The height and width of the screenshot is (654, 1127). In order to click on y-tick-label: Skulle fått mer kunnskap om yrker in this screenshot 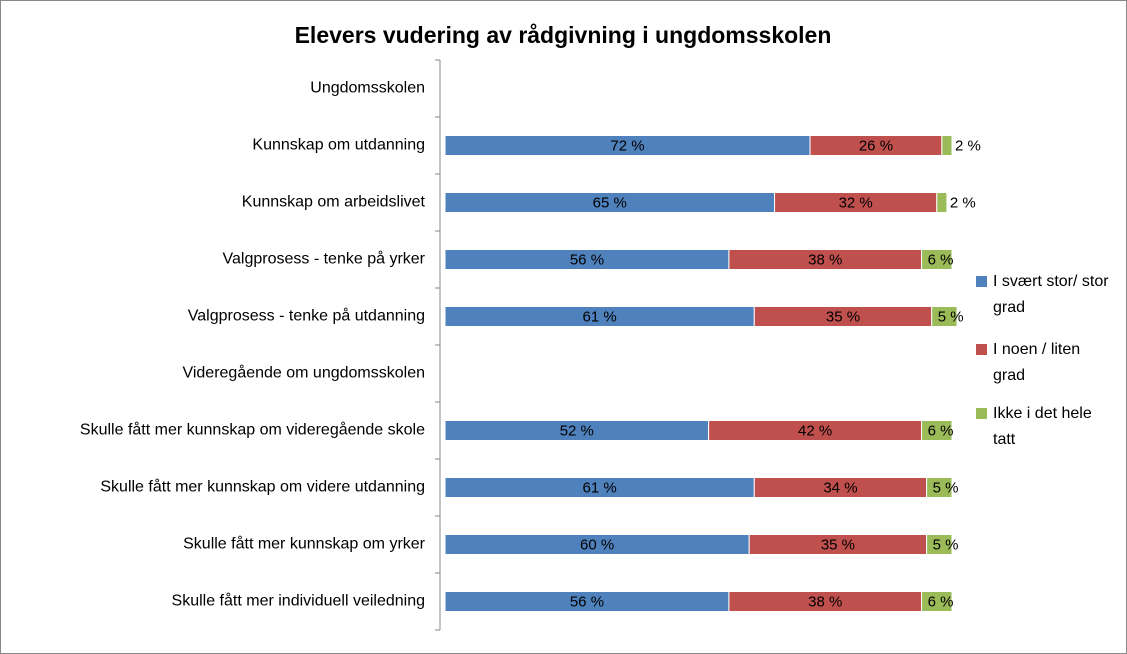, I will do `click(304, 544)`.